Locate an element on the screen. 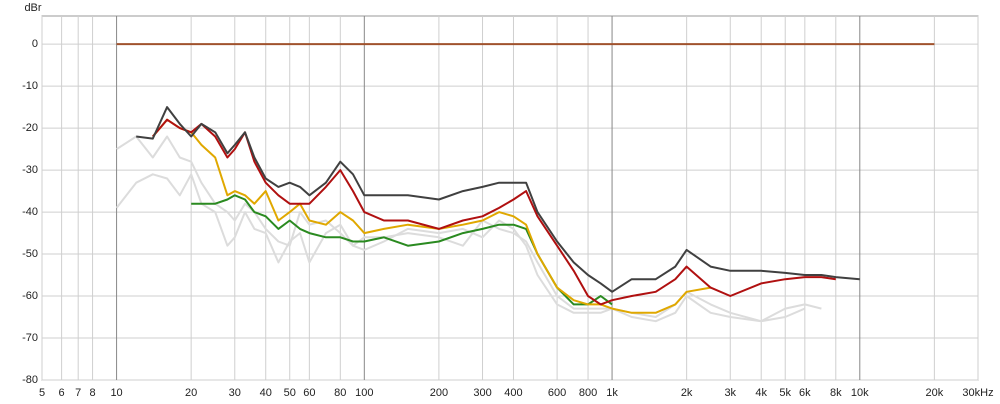 This screenshot has width=1000, height=404. y-tick-label: -10 is located at coordinates (30, 86).